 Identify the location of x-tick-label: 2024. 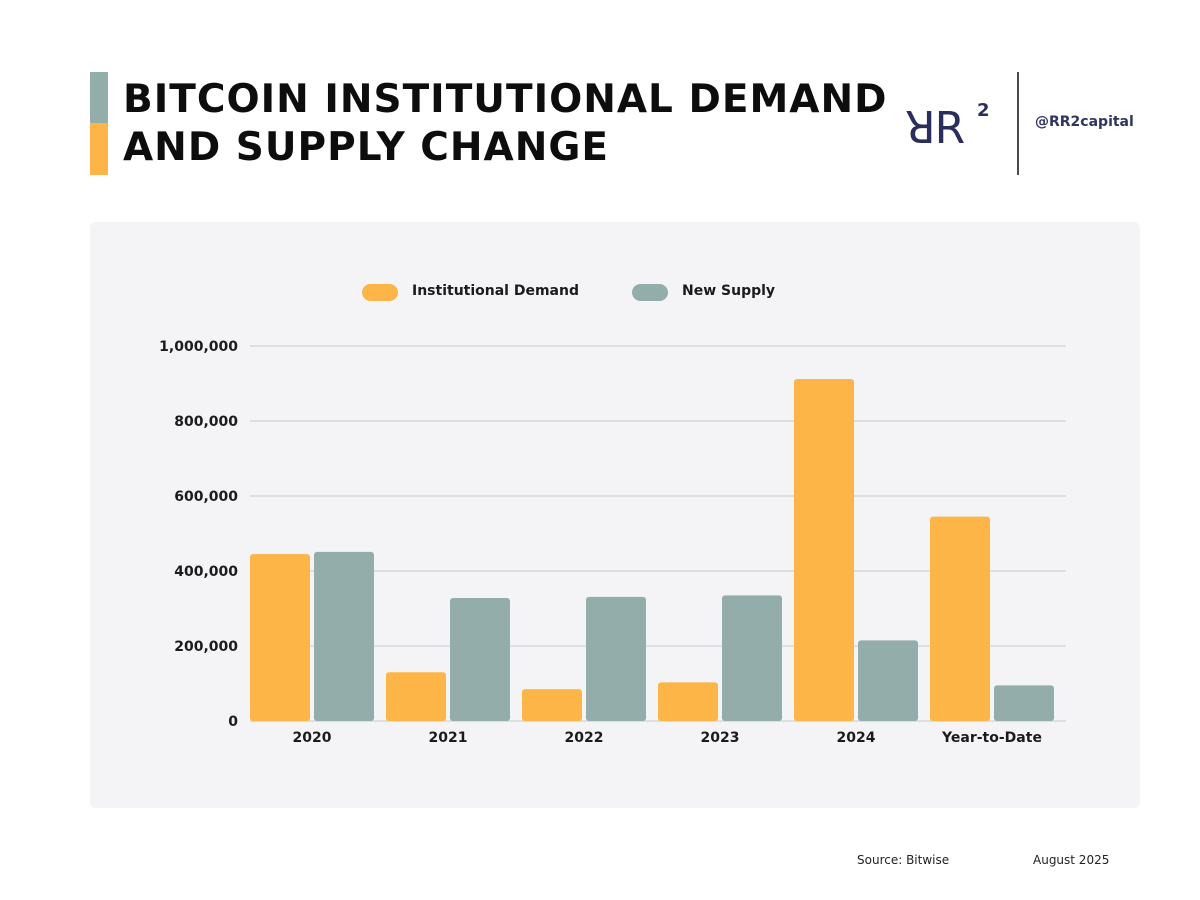
(856, 738).